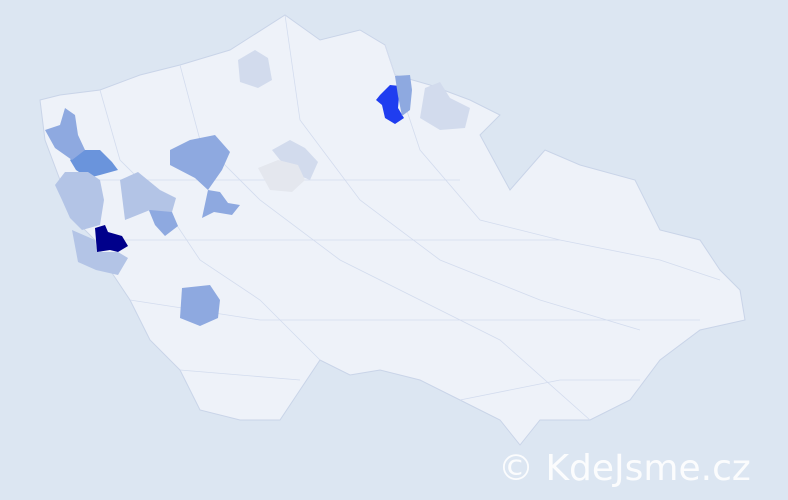 Image resolution: width=788 pixels, height=500 pixels. What do you see at coordinates (111, 238) in the screenshot?
I see `district-darkest` at bounding box center [111, 238].